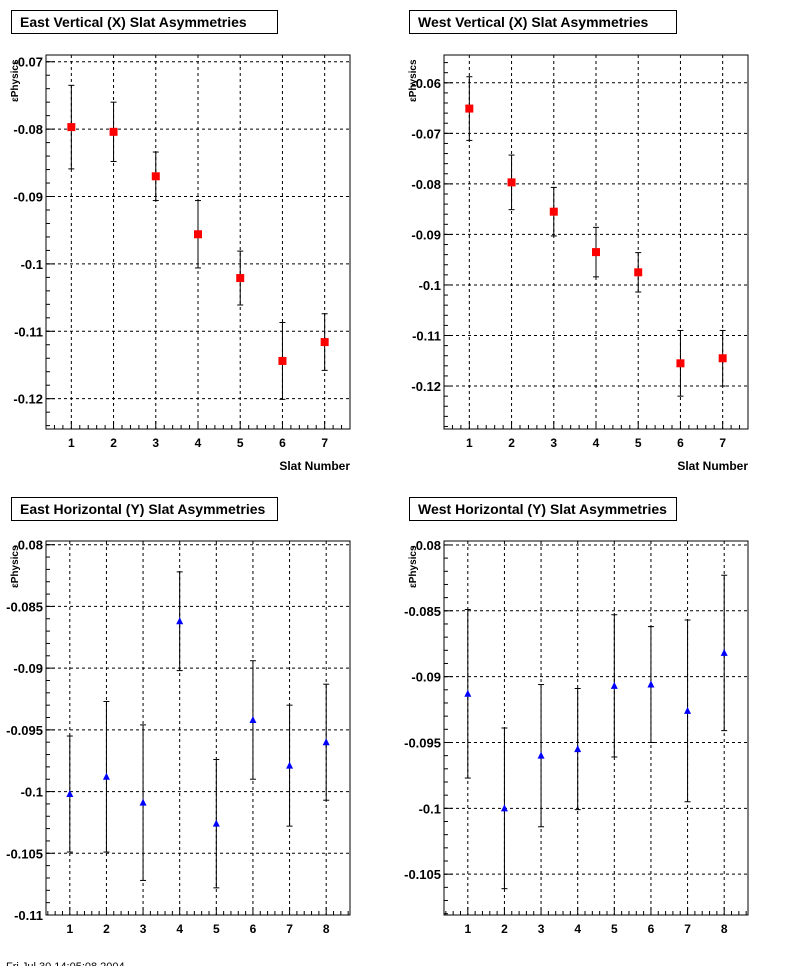  What do you see at coordinates (144, 509) in the screenshot?
I see `panel-title-east-horizontal: East Horizontal (Y) Slat Asymmetries` at bounding box center [144, 509].